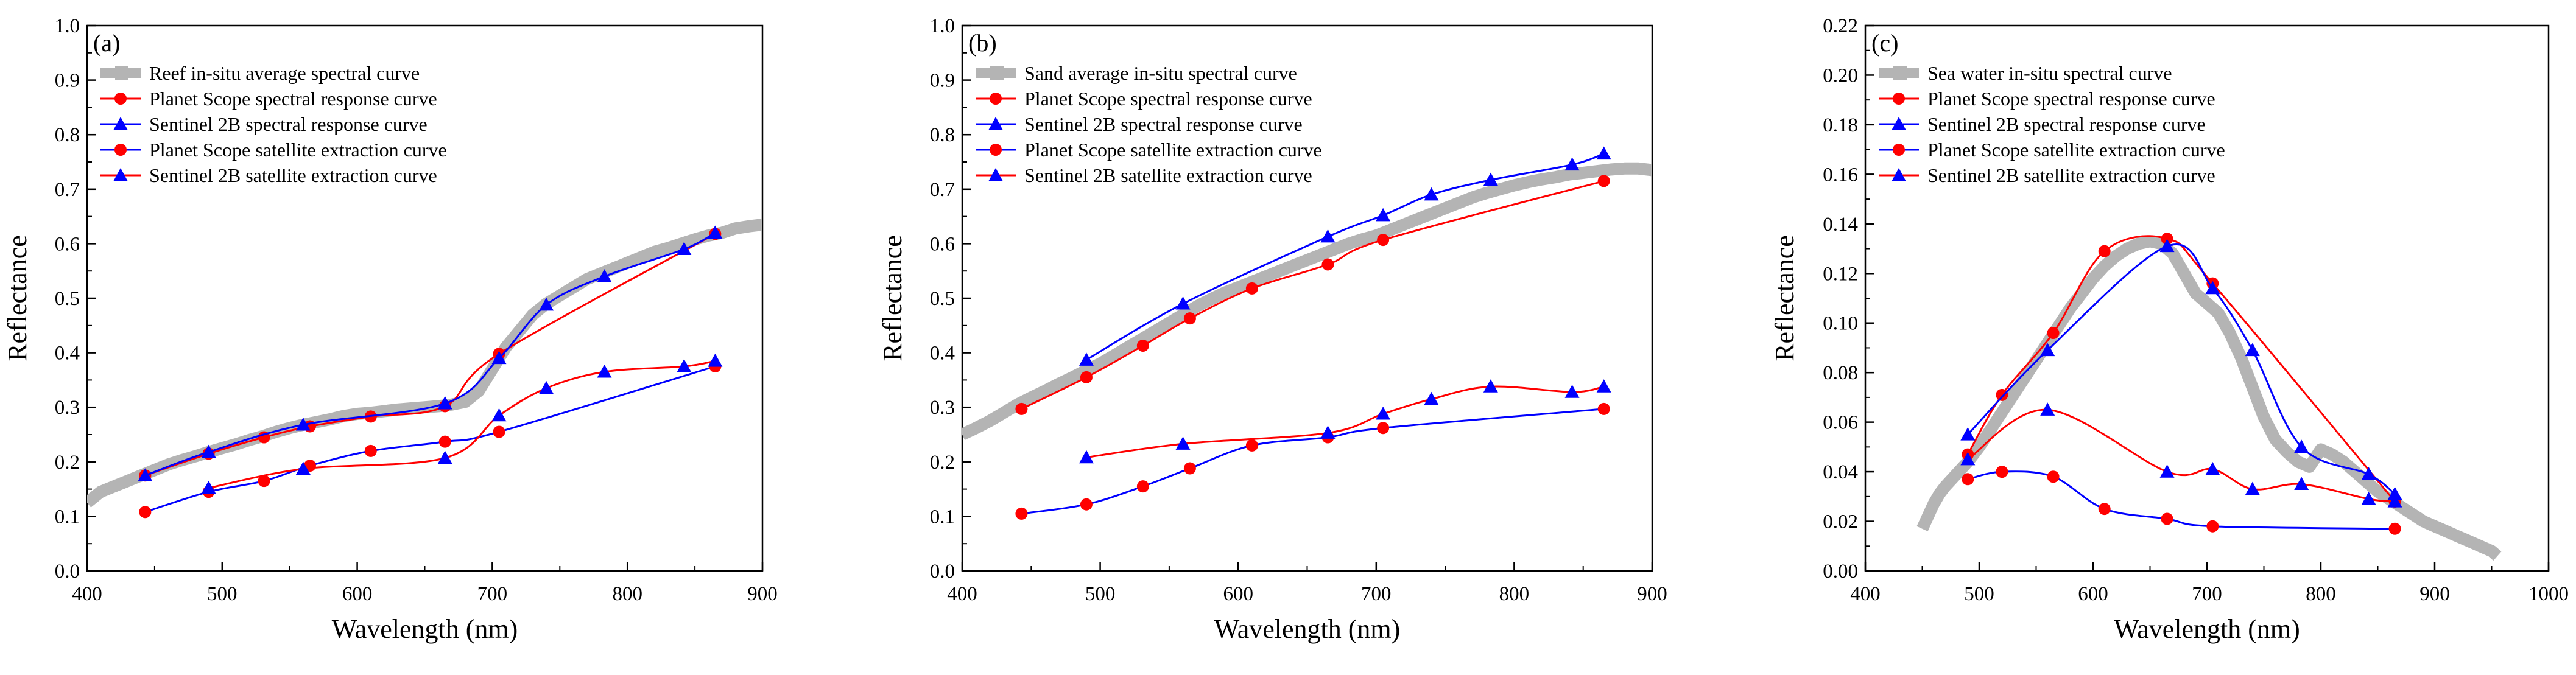 The height and width of the screenshot is (675, 2576). What do you see at coordinates (293, 175) in the screenshot?
I see `legend-label: Sentinel 2B satellite extraction curve` at bounding box center [293, 175].